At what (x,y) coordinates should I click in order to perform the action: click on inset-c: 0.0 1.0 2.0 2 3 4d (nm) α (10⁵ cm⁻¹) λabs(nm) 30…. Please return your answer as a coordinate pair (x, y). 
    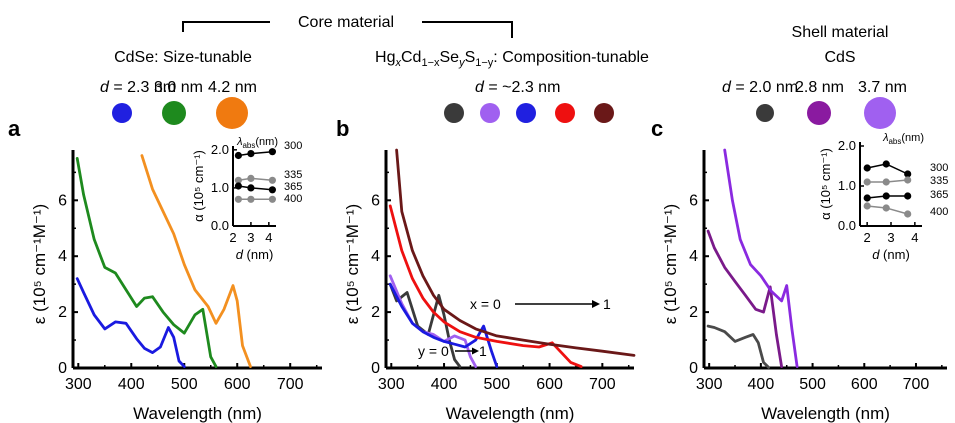
    Looking at the image, I should click on (883, 197).